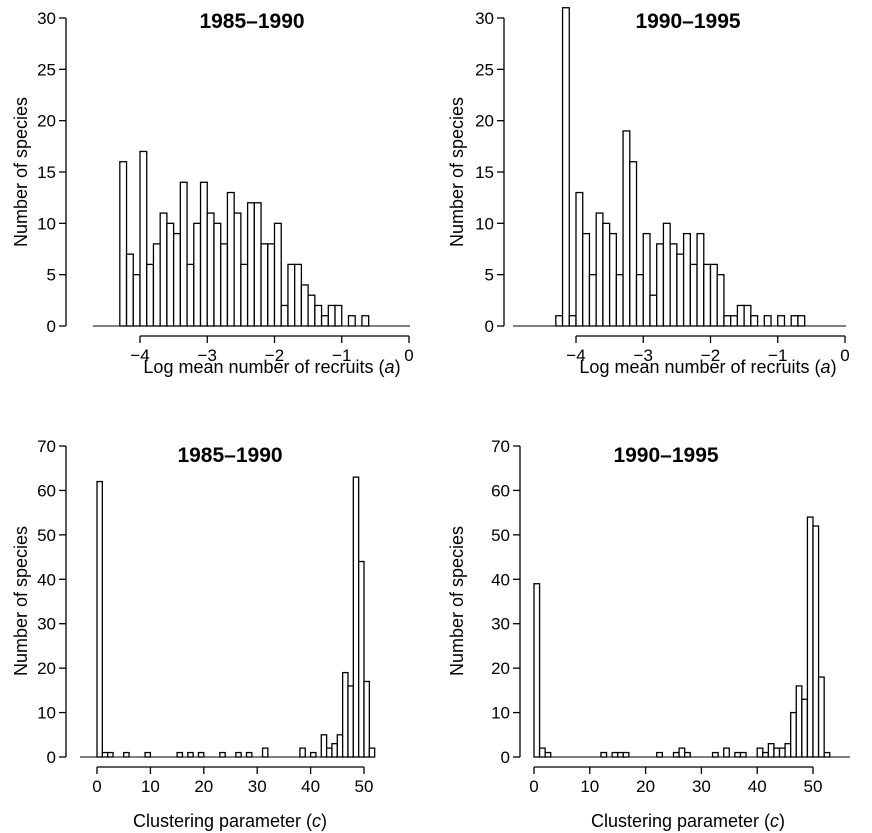  Describe the element at coordinates (575, 355) in the screenshot. I see `x-tick-label: −4` at that location.